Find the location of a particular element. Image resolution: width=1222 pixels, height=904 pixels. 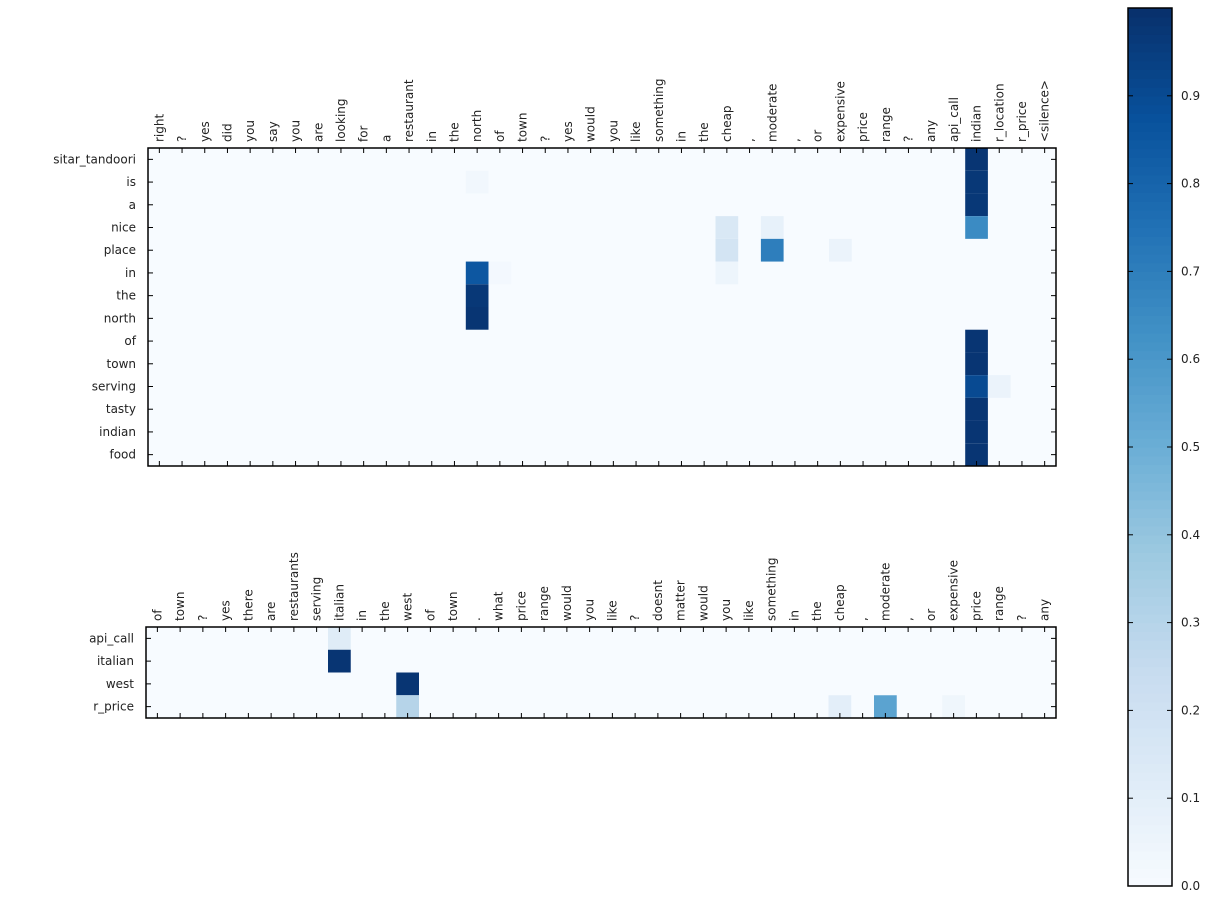

x-tick-label-top-37: r_location is located at coordinates (999, 112).